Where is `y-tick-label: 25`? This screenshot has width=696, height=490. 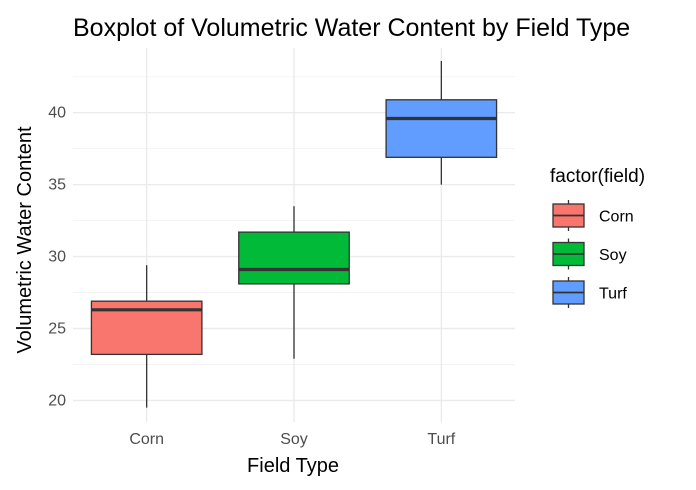 y-tick-label: 25 is located at coordinates (57, 329).